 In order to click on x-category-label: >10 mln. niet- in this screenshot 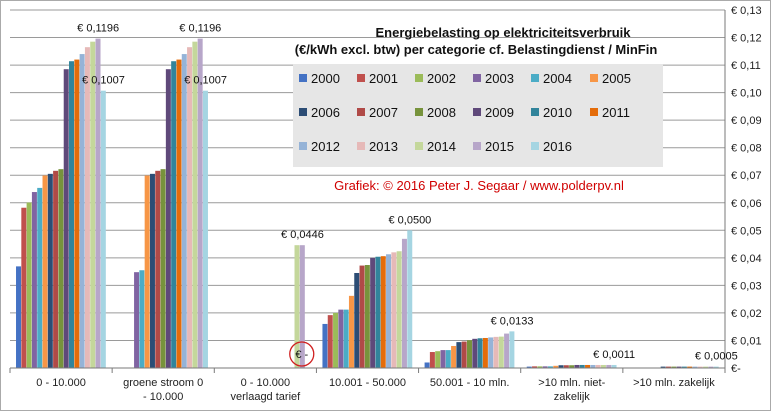, I will do `click(571, 383)`.